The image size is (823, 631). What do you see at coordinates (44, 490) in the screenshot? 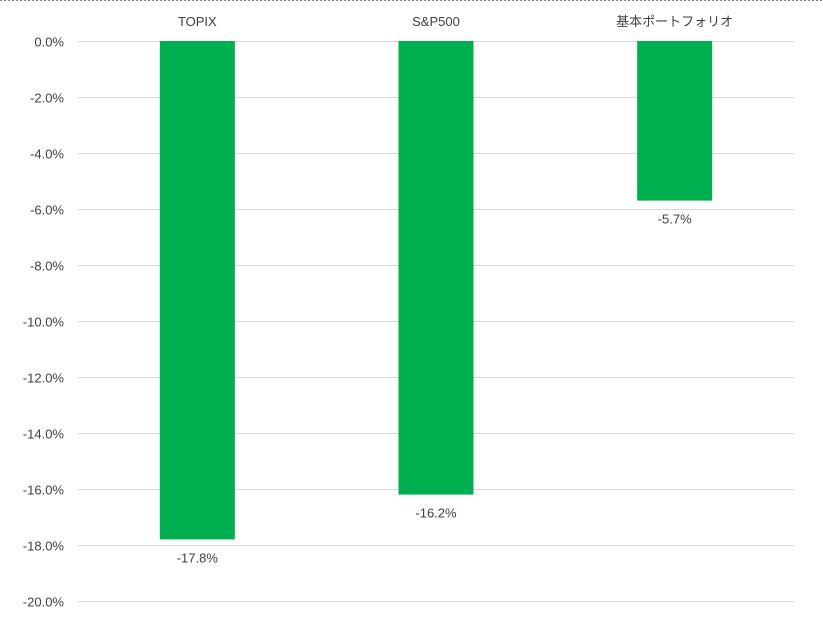
I see `y-tick-label: -16.0%` at bounding box center [44, 490].